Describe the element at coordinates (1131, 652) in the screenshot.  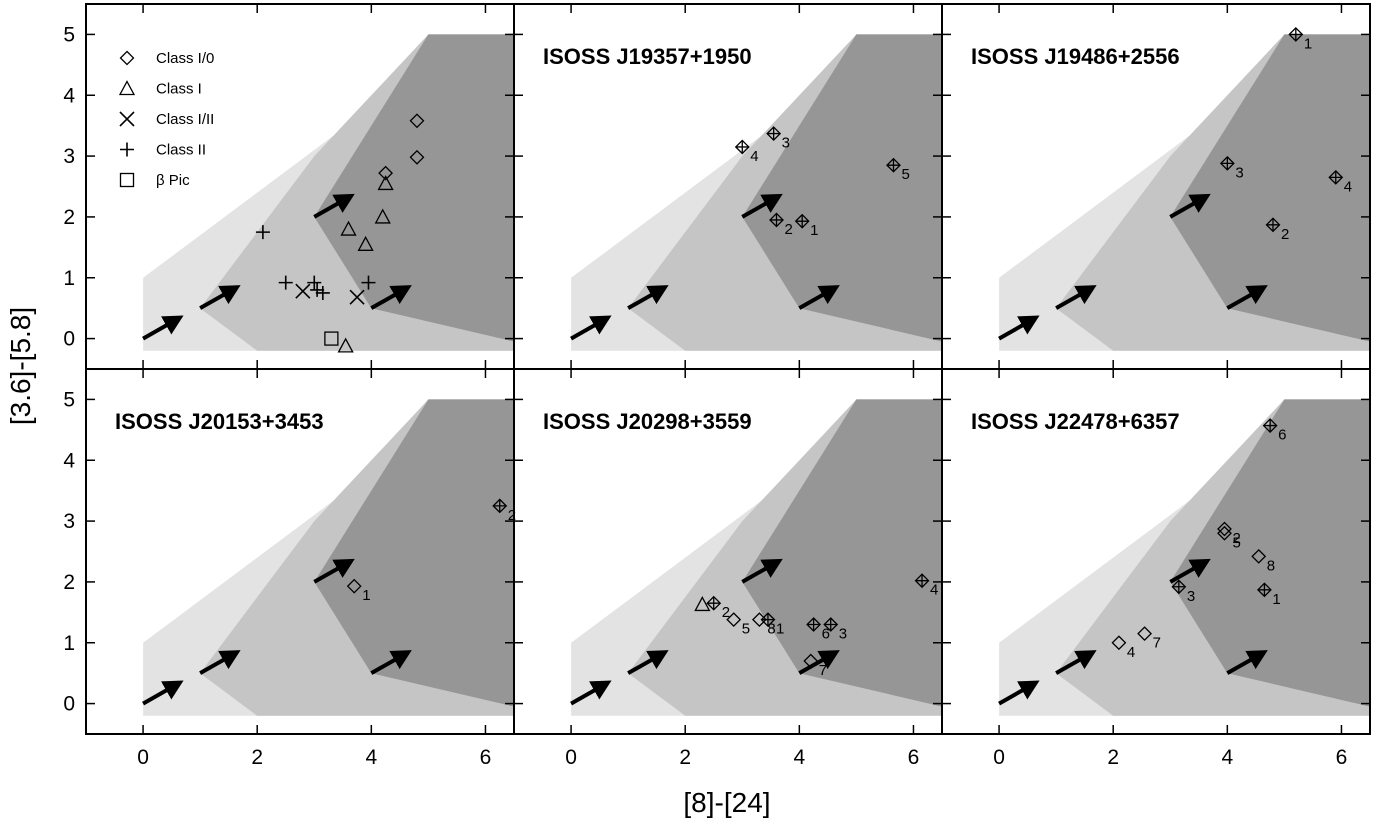
I see `data-point-label: 4` at that location.